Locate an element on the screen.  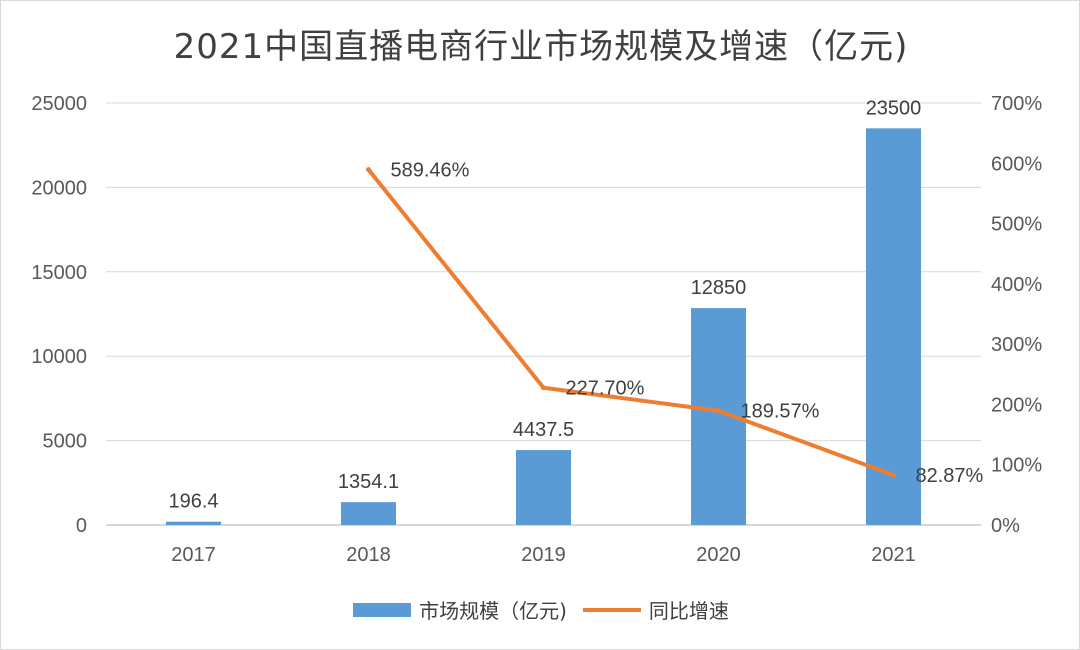
y-right-tick-label: 0% is located at coordinates (1005, 526).